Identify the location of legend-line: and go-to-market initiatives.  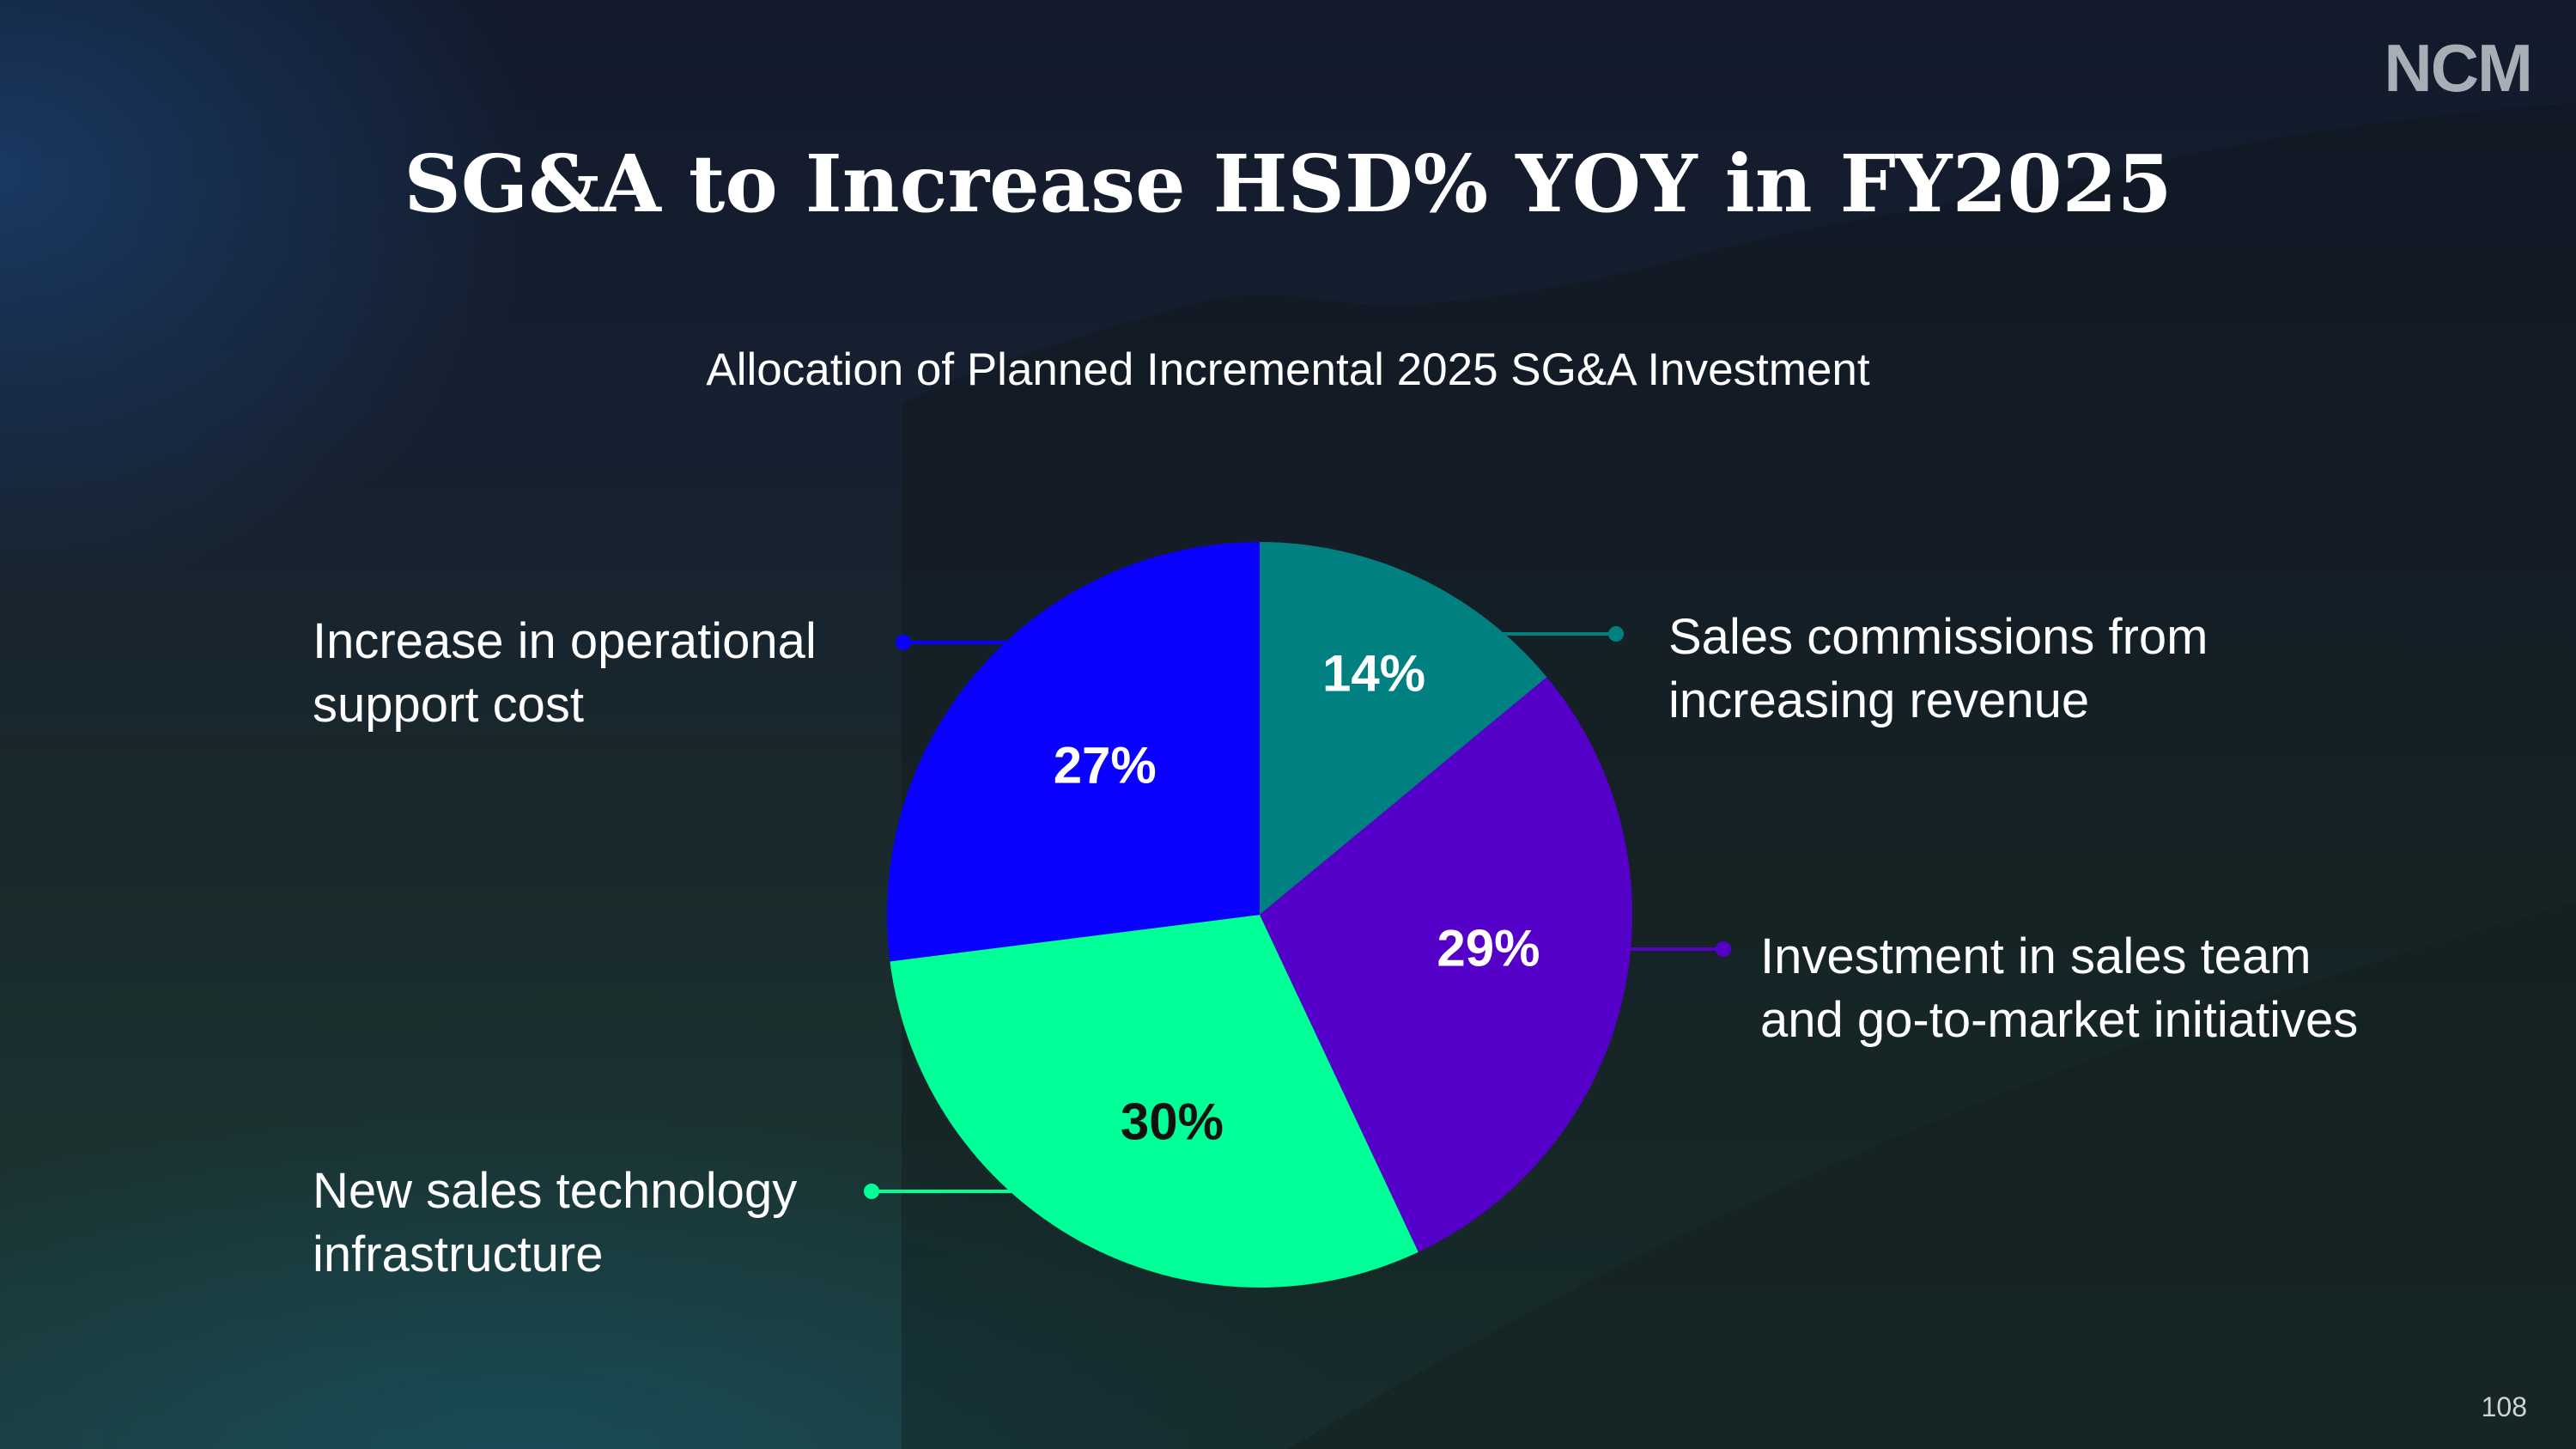
(2060, 1020).